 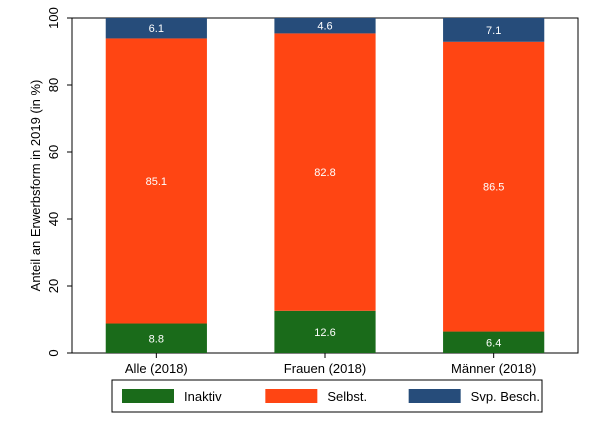 I want to click on data-label: 86.5, so click(x=493, y=188).